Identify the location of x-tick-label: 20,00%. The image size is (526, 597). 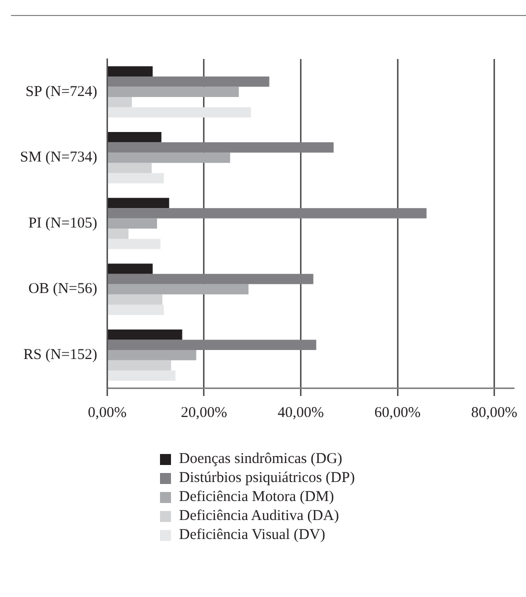
(204, 412).